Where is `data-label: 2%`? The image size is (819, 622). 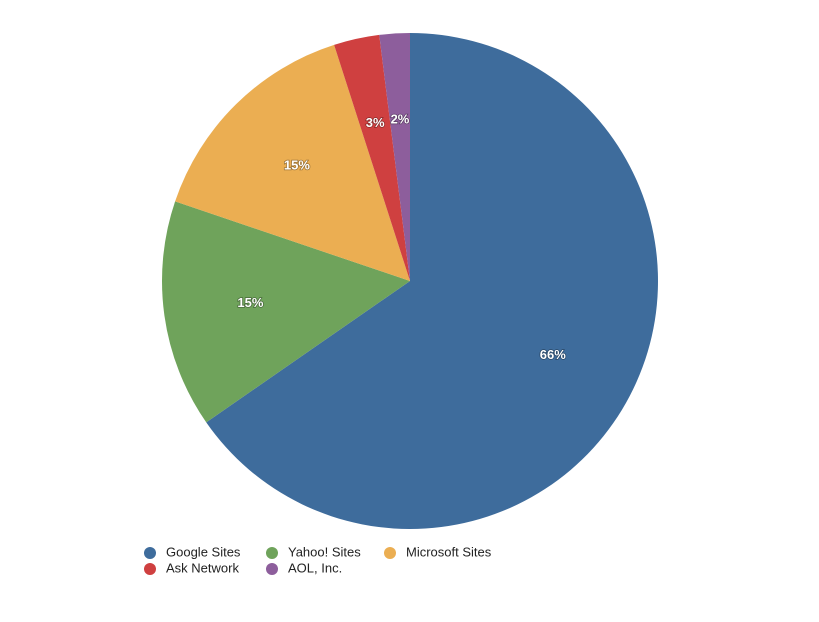 data-label: 2% is located at coordinates (400, 119).